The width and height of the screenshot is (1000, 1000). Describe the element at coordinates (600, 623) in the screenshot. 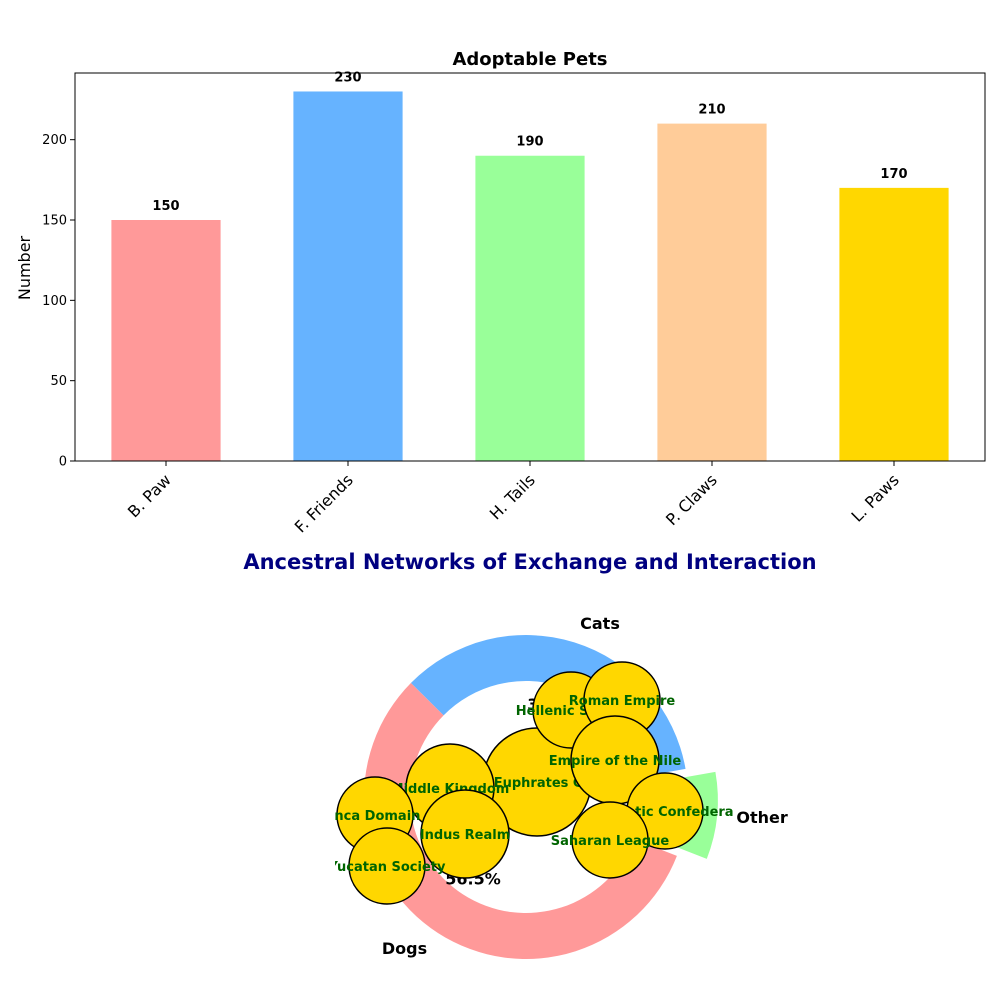

I see `donut-slice-label: Cats` at that location.